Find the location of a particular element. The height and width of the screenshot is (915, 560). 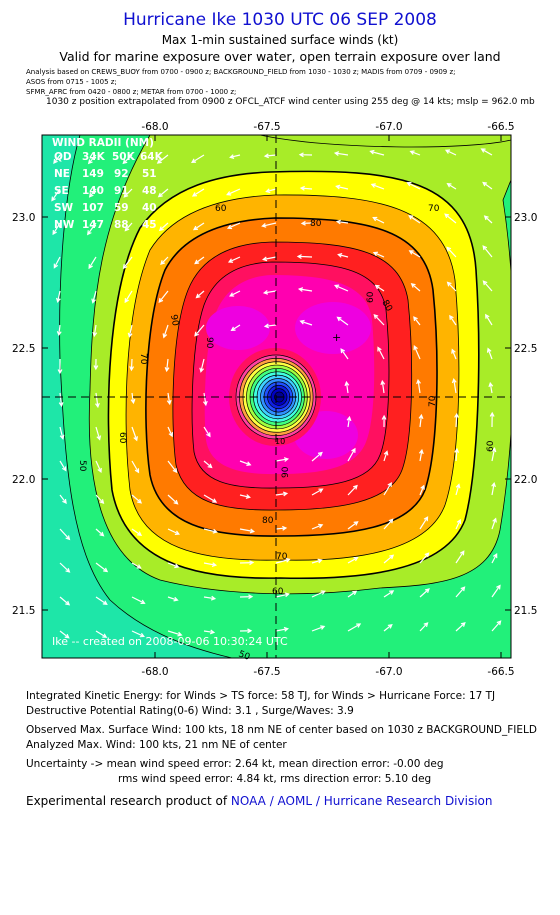

lat-tick-label: 23.0 is located at coordinates (23, 218).